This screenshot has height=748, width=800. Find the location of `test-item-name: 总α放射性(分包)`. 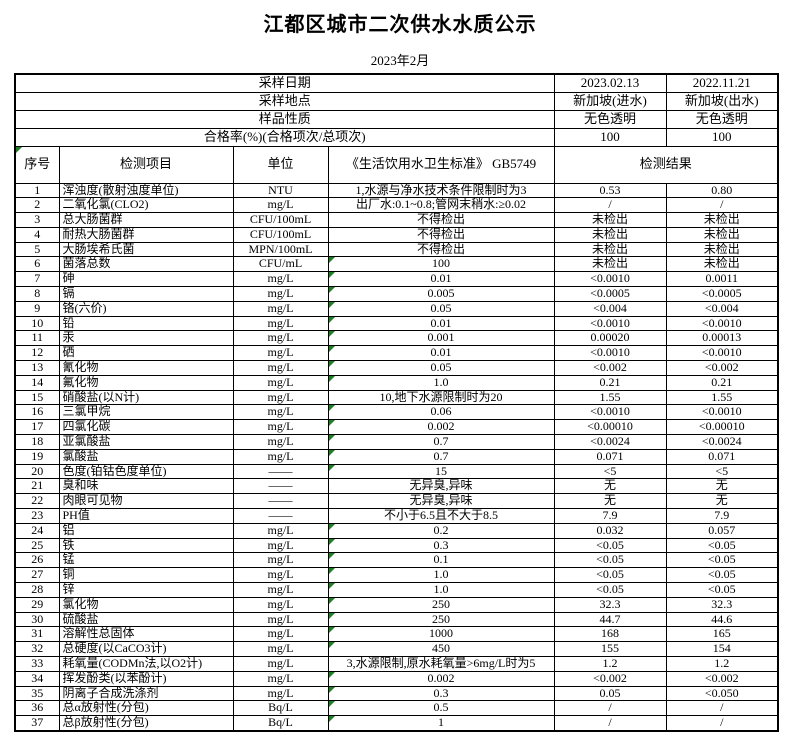

test-item-name: 总α放射性(分包) is located at coordinates (146, 708).